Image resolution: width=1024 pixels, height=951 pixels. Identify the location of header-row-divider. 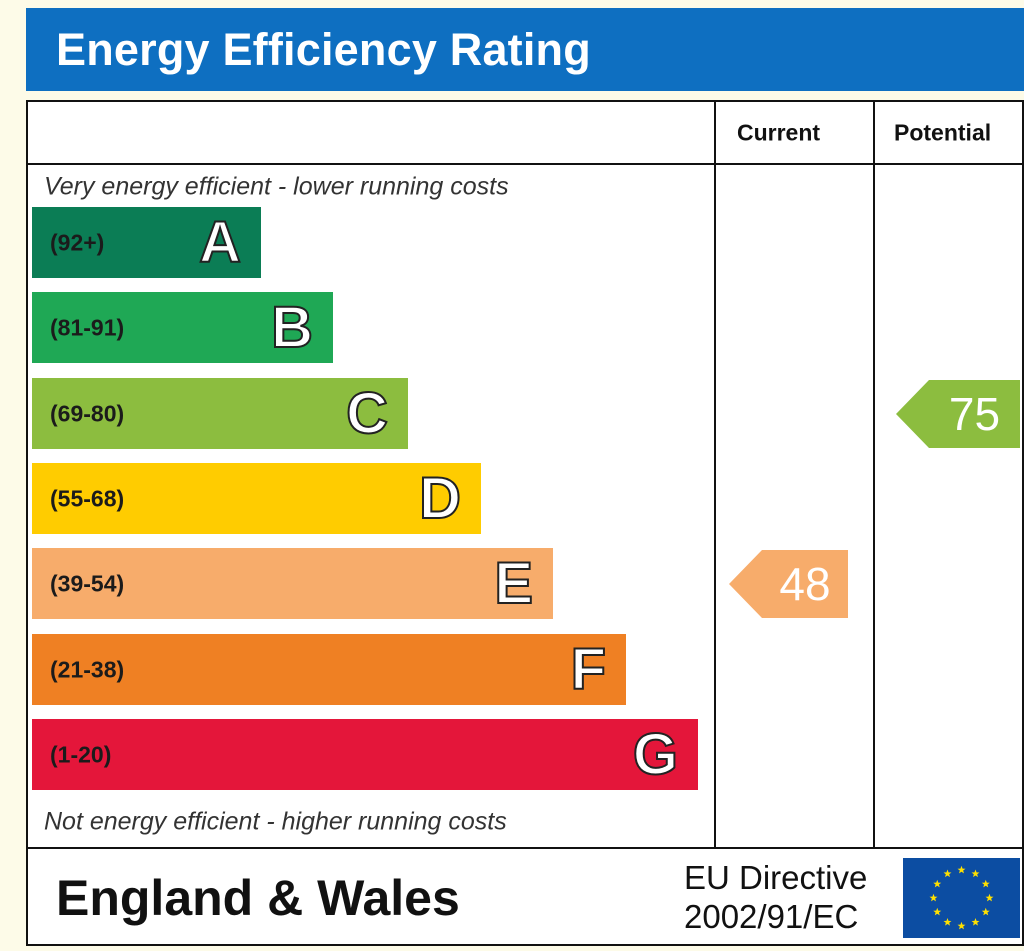
(525, 164).